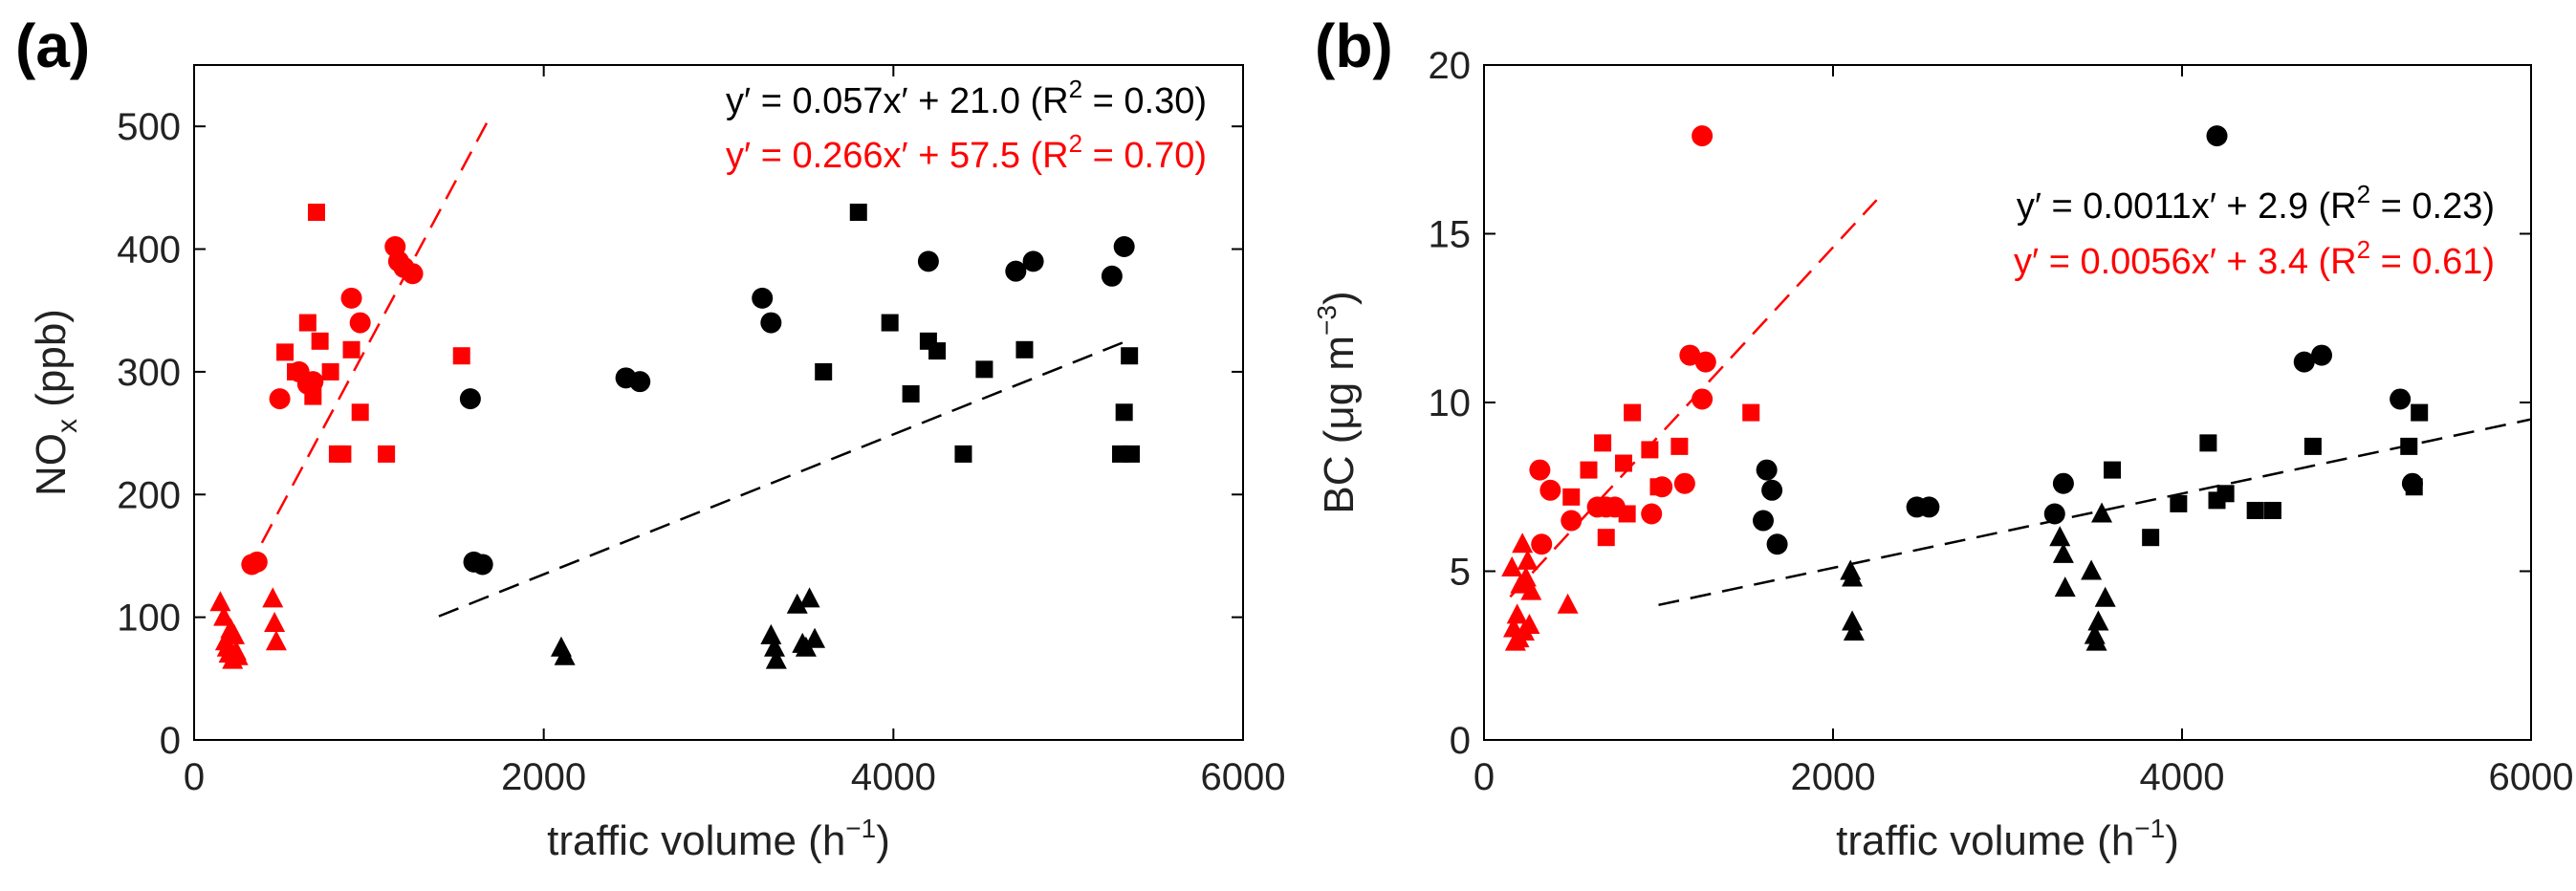 The height and width of the screenshot is (891, 2576). Describe the element at coordinates (2254, 258) in the screenshot. I see `regression-equation: y′ = 0.0056x′ + 3.4 (R2 = 0.61)` at that location.